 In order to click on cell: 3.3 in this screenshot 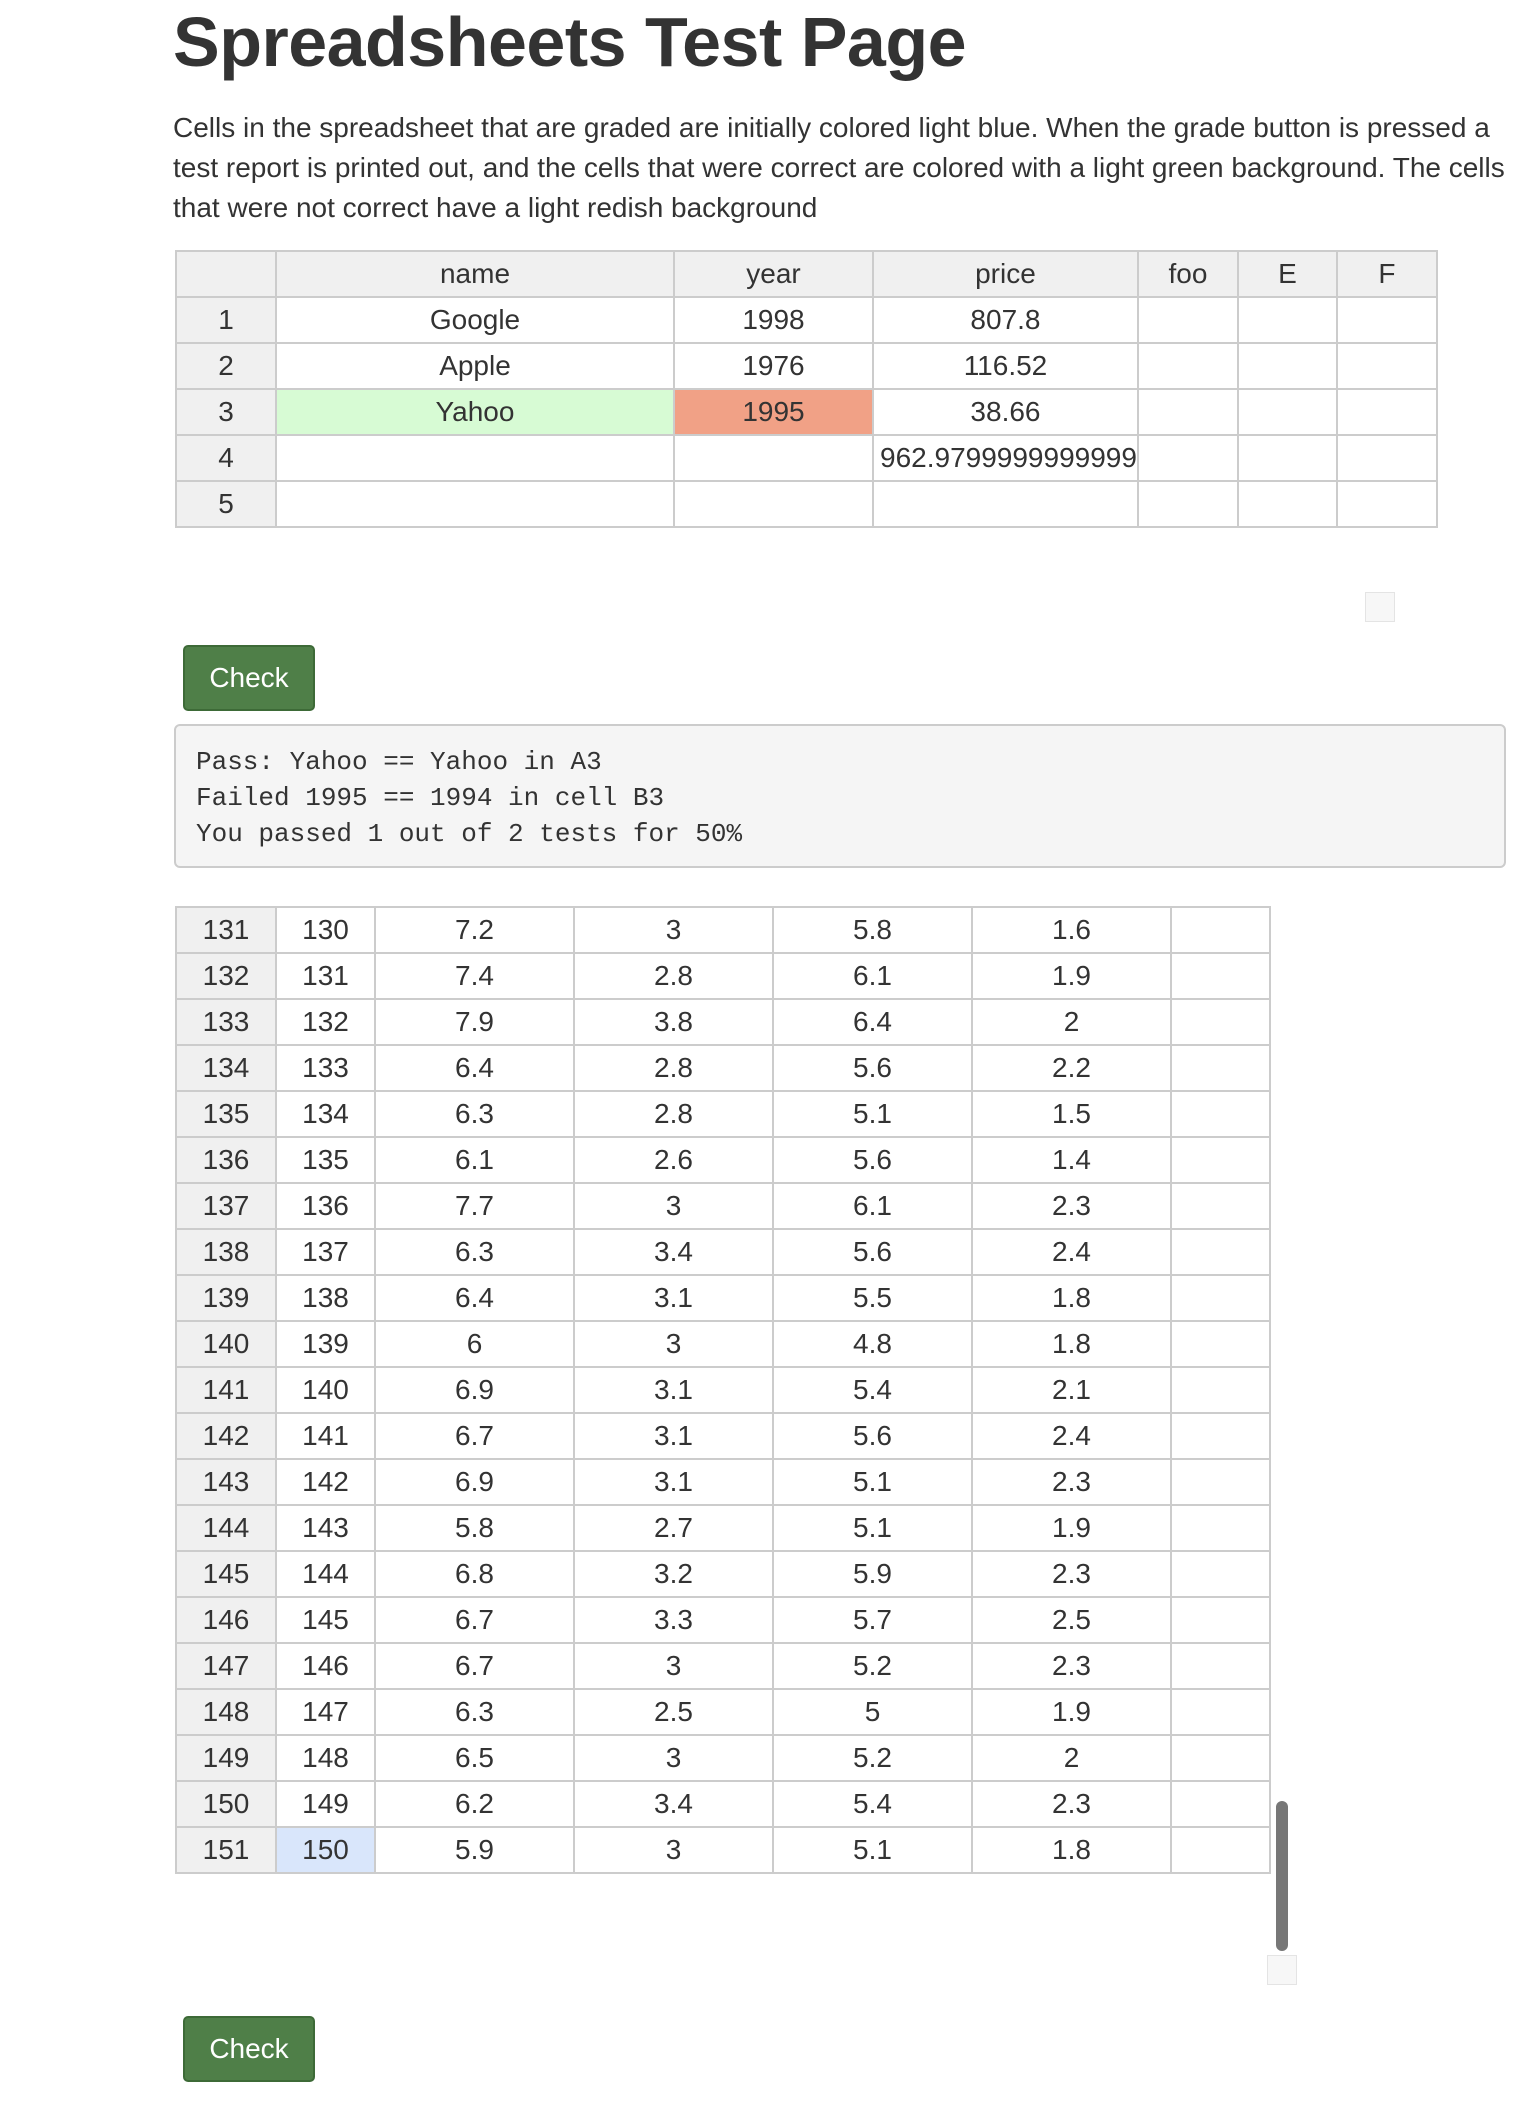, I will do `click(673, 1620)`.